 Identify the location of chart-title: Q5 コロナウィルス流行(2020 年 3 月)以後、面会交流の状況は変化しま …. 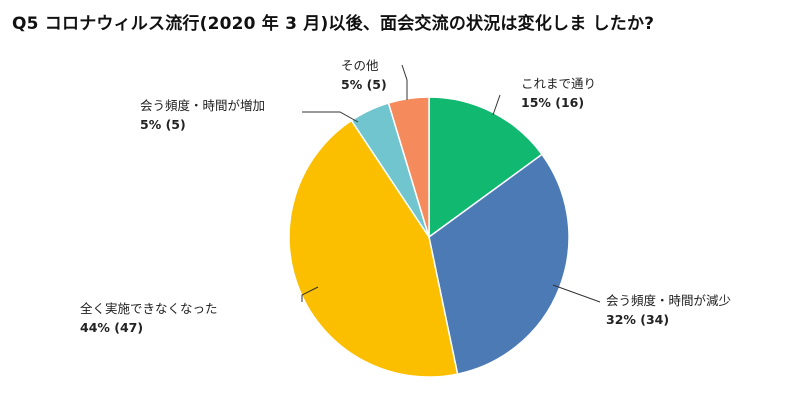
(333, 24).